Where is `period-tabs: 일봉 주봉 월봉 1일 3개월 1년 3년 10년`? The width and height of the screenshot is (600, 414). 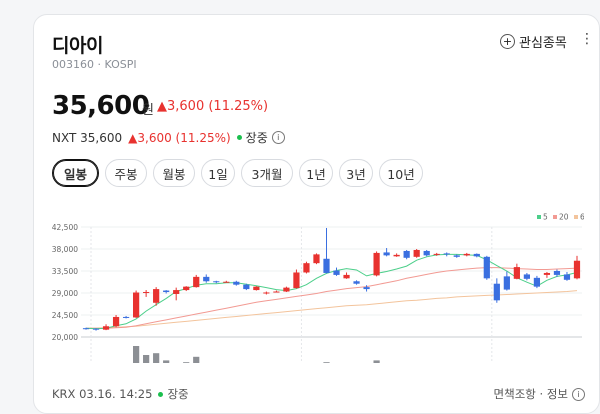
period-tabs: 일봉 주봉 월봉 1일 3개월 1년 3년 10년 is located at coordinates (237, 173).